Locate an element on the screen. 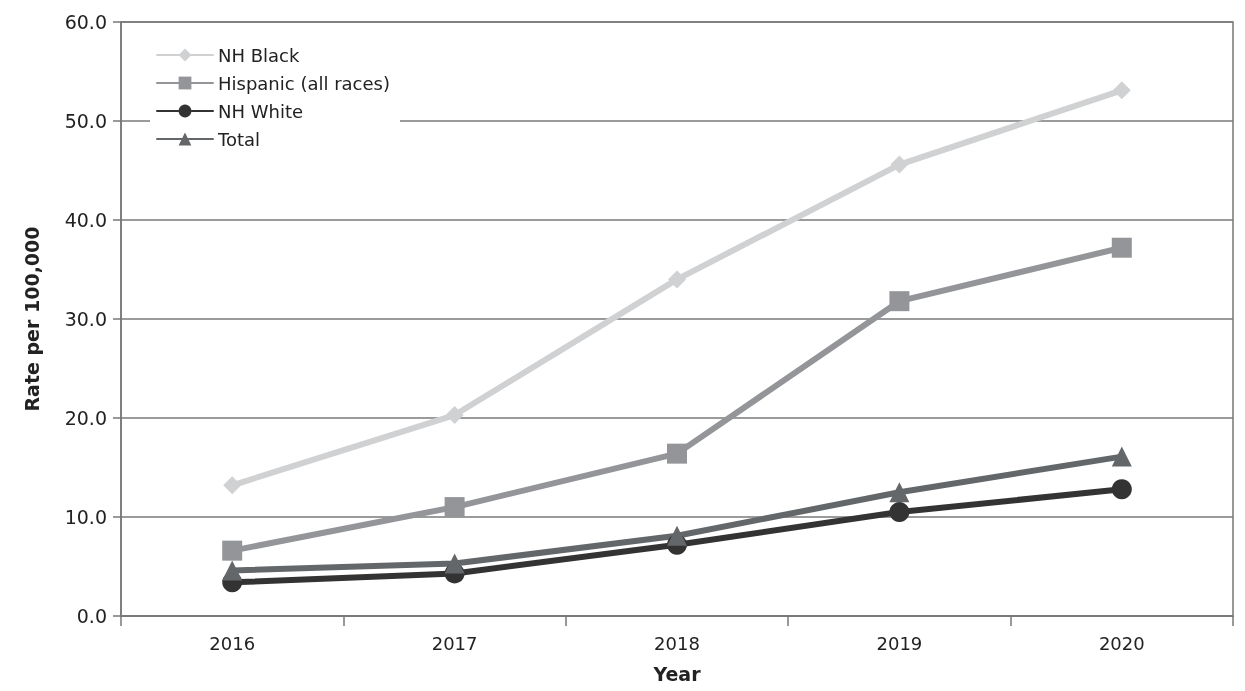 Image resolution: width=1245 pixels, height=691 pixels. x-tick-label: 2019 is located at coordinates (899, 643).